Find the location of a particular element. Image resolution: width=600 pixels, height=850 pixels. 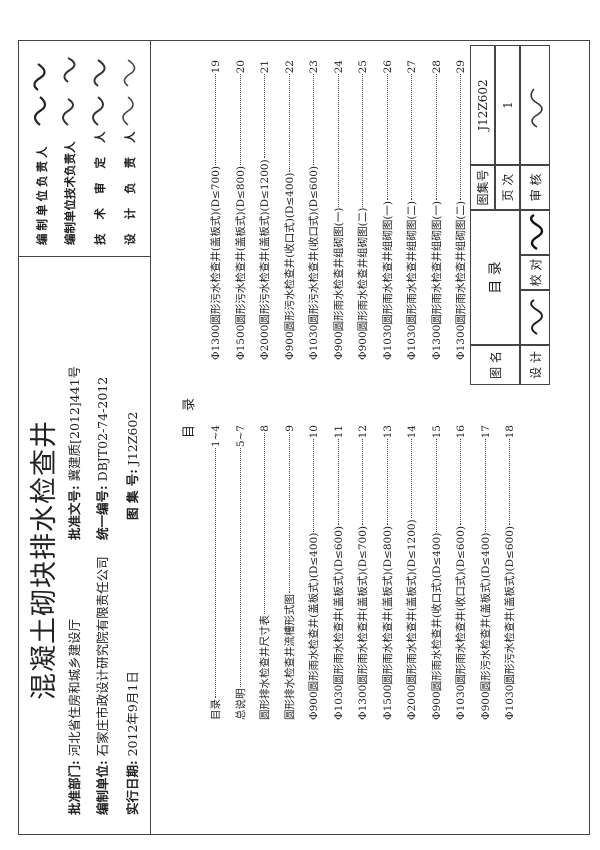

toc-entry: Φ2000圆形雨水检查井(盖板式)(D≤1200) 14 is located at coordinates (416, 572).